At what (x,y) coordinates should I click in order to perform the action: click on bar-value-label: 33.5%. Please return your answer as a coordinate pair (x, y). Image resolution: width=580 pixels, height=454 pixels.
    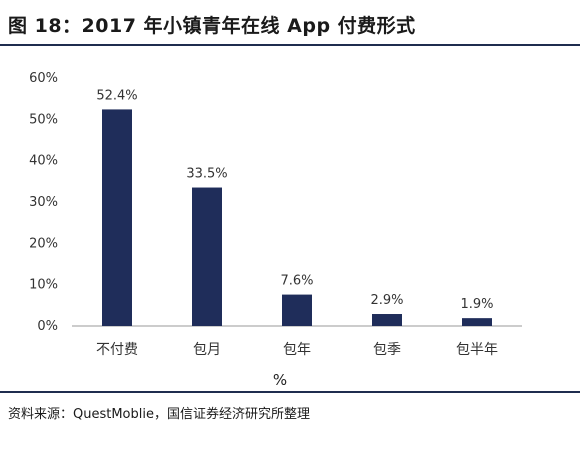
    Looking at the image, I should click on (206, 174).